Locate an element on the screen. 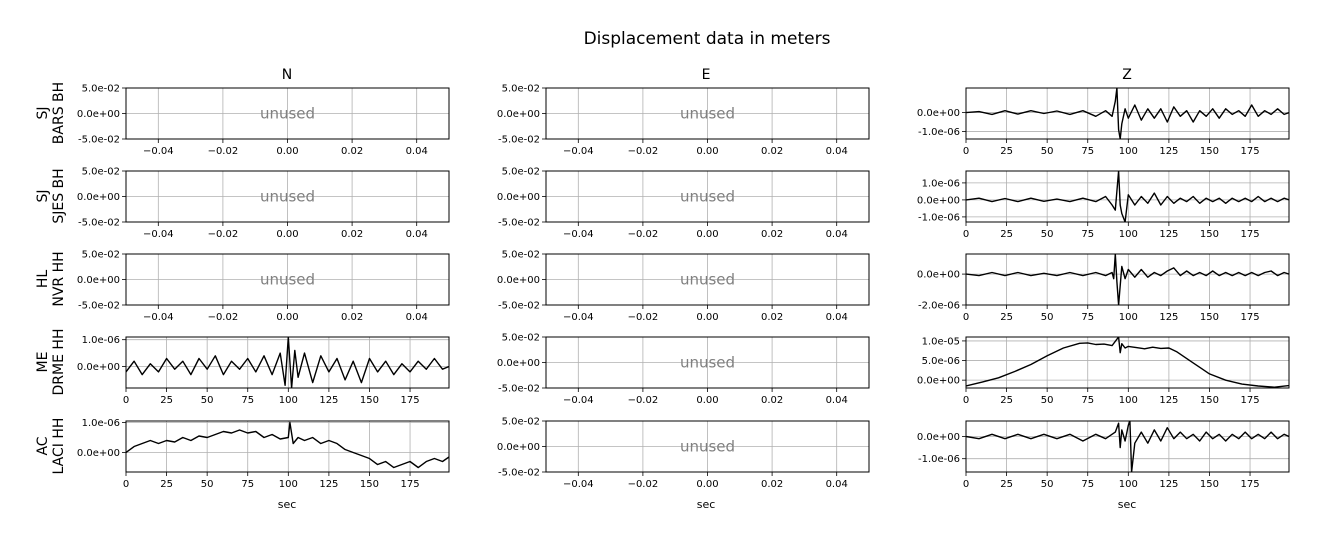 The image size is (1318, 540). row-label-network: AC is located at coordinates (43, 445).